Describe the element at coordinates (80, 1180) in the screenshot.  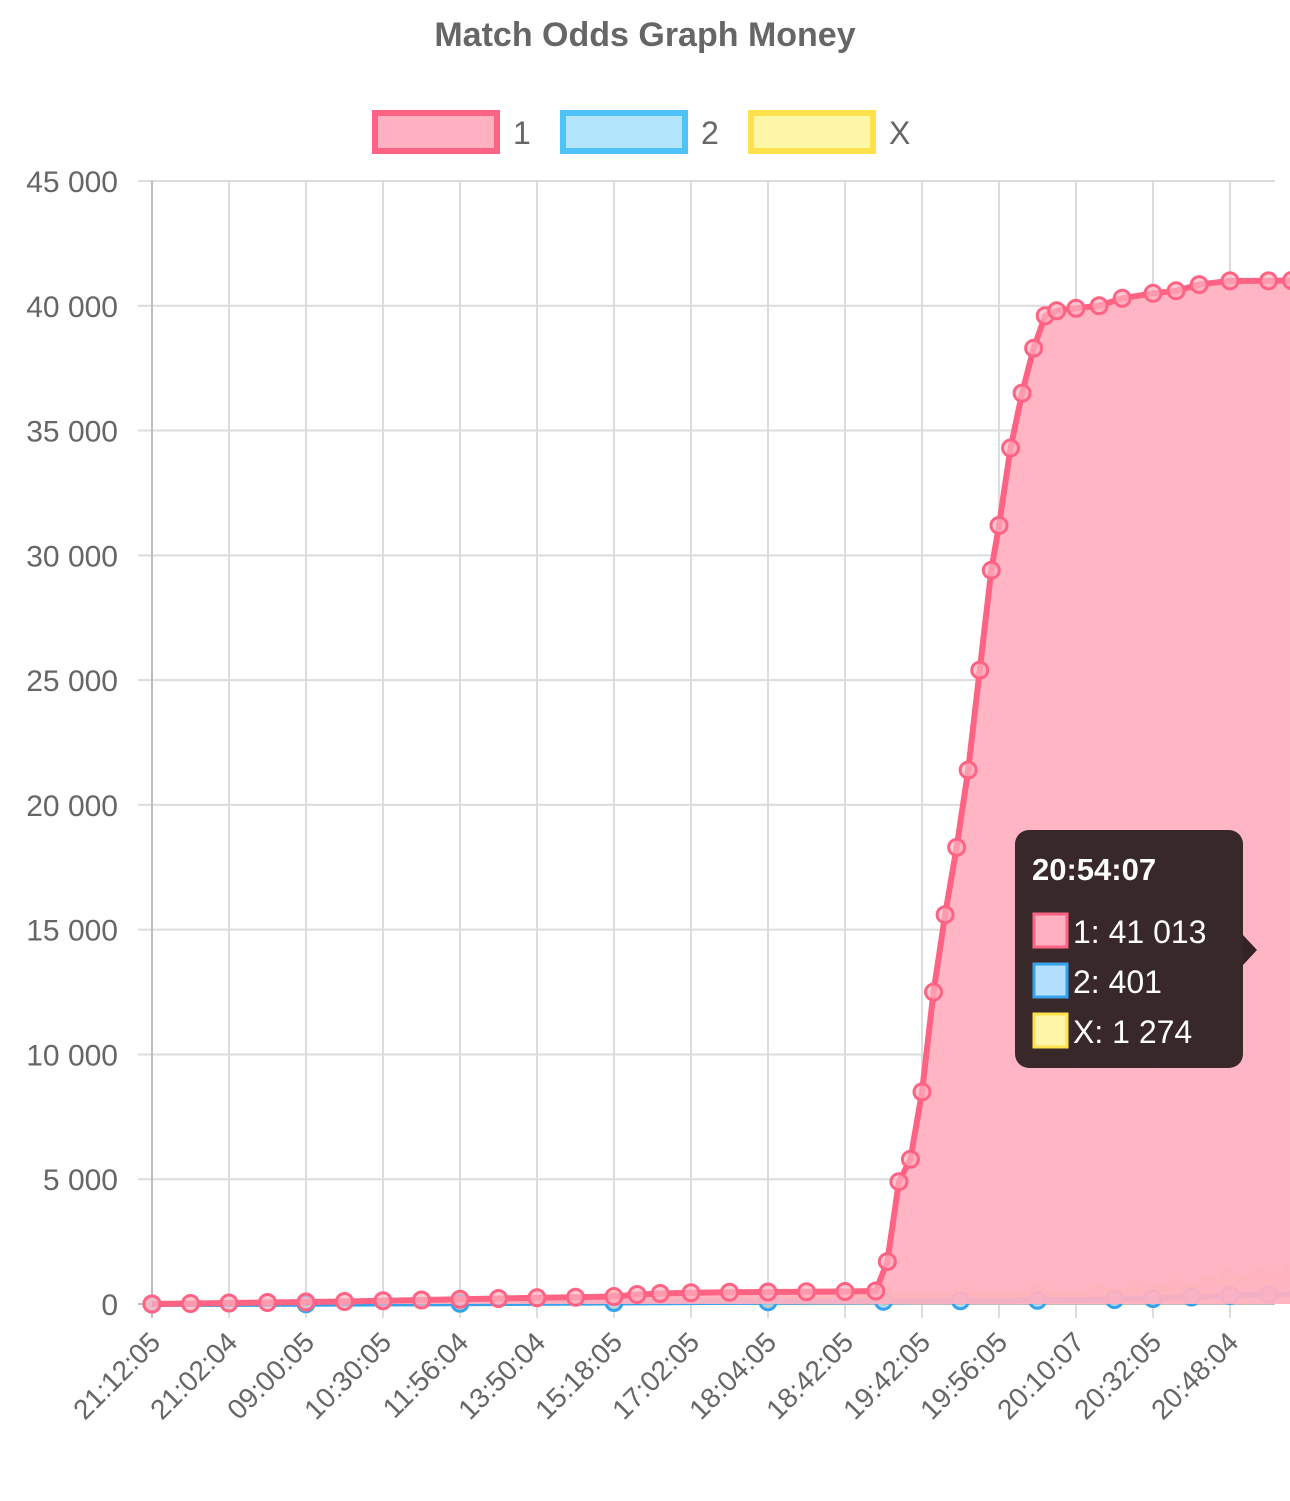
I see `y-tick-label: 5 000` at that location.